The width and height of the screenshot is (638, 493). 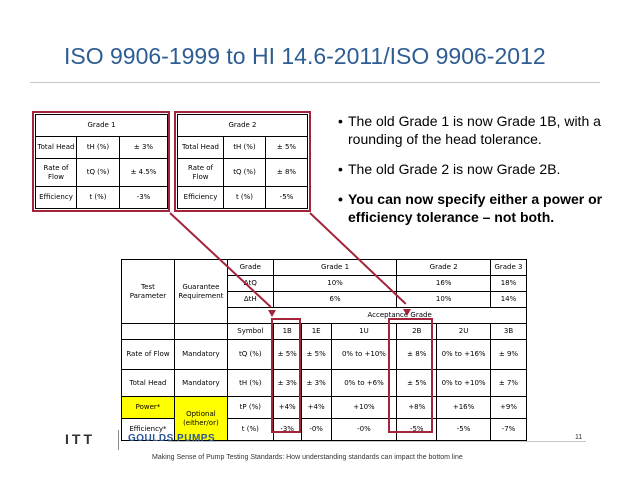 I want to click on acceptance-col: 1E, so click(x=316, y=331).